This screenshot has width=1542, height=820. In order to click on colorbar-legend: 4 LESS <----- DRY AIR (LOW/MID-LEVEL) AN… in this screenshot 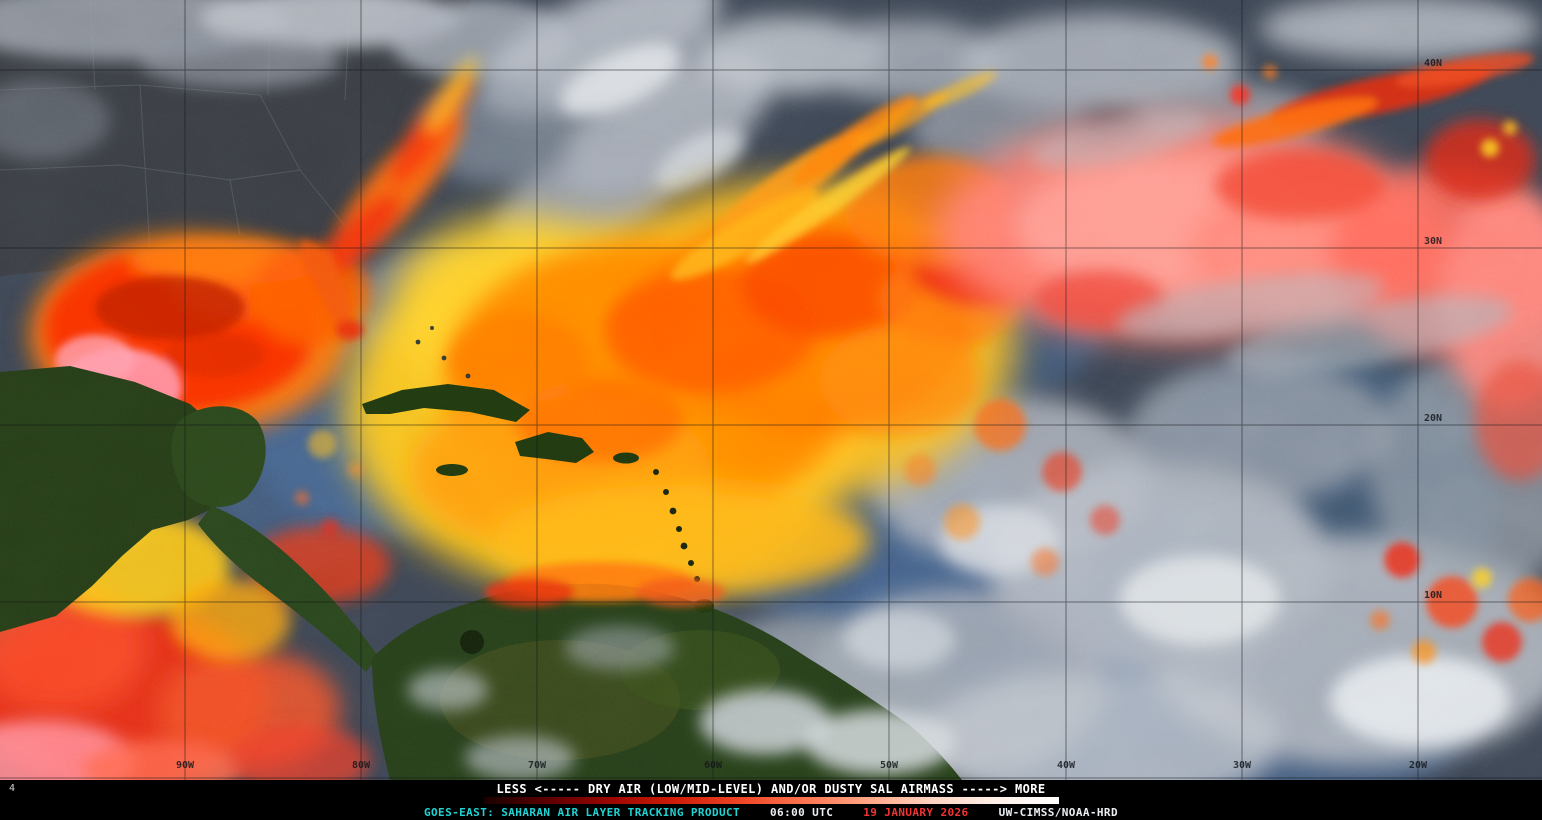, I will do `click(771, 792)`.